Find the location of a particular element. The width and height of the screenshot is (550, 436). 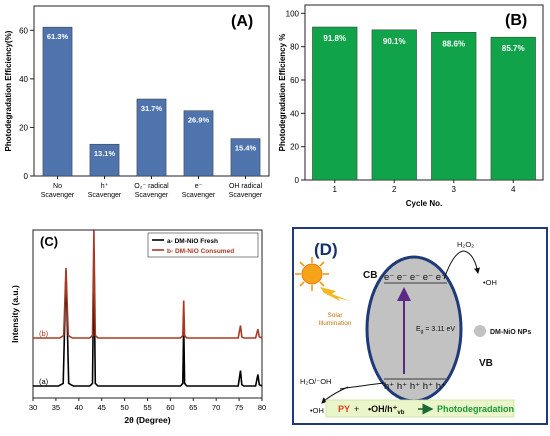

sun-icon is located at coordinates (312, 274).